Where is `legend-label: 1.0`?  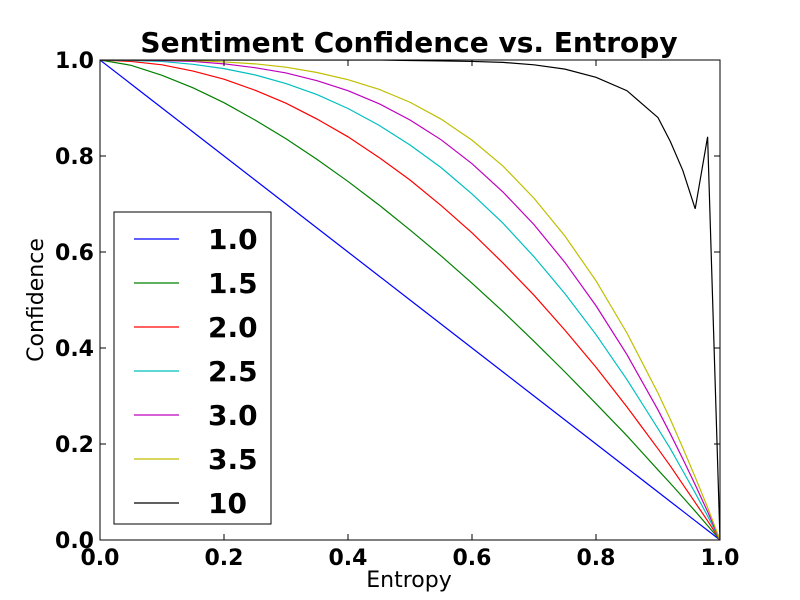 legend-label: 1.0 is located at coordinates (233, 239).